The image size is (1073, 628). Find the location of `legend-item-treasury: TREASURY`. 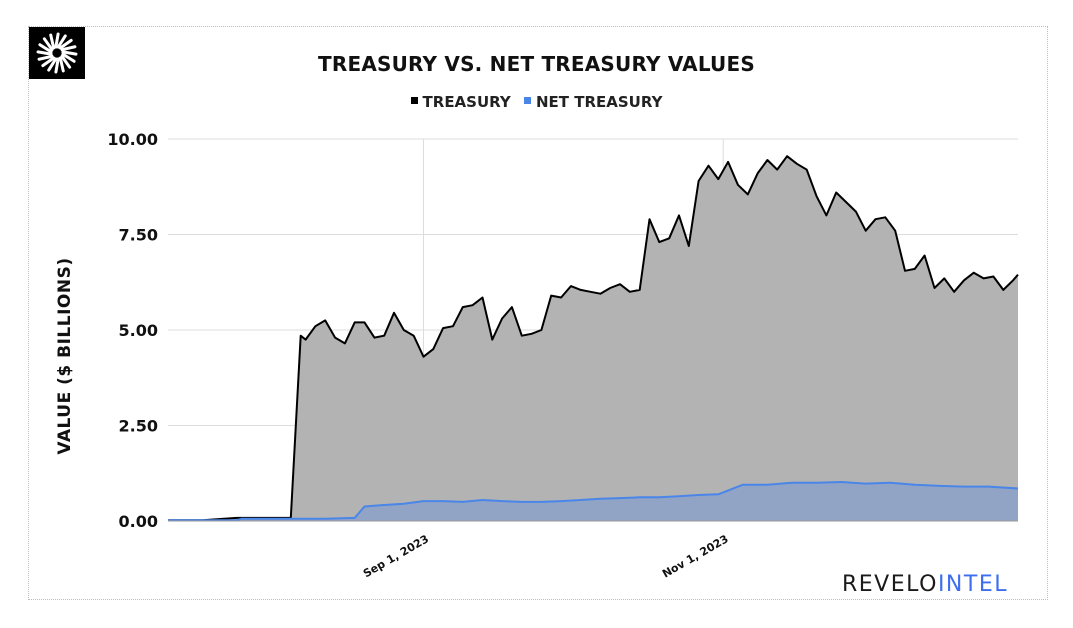

legend-item-treasury: TREASURY is located at coordinates (460, 102).